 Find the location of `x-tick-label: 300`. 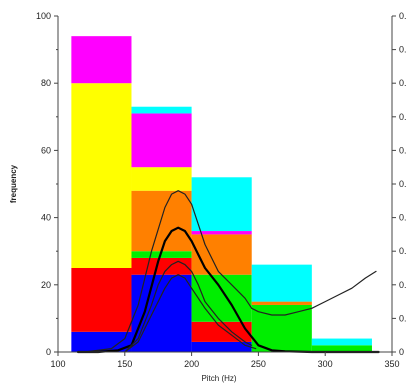

x-tick-label: 300 is located at coordinates (325, 364).